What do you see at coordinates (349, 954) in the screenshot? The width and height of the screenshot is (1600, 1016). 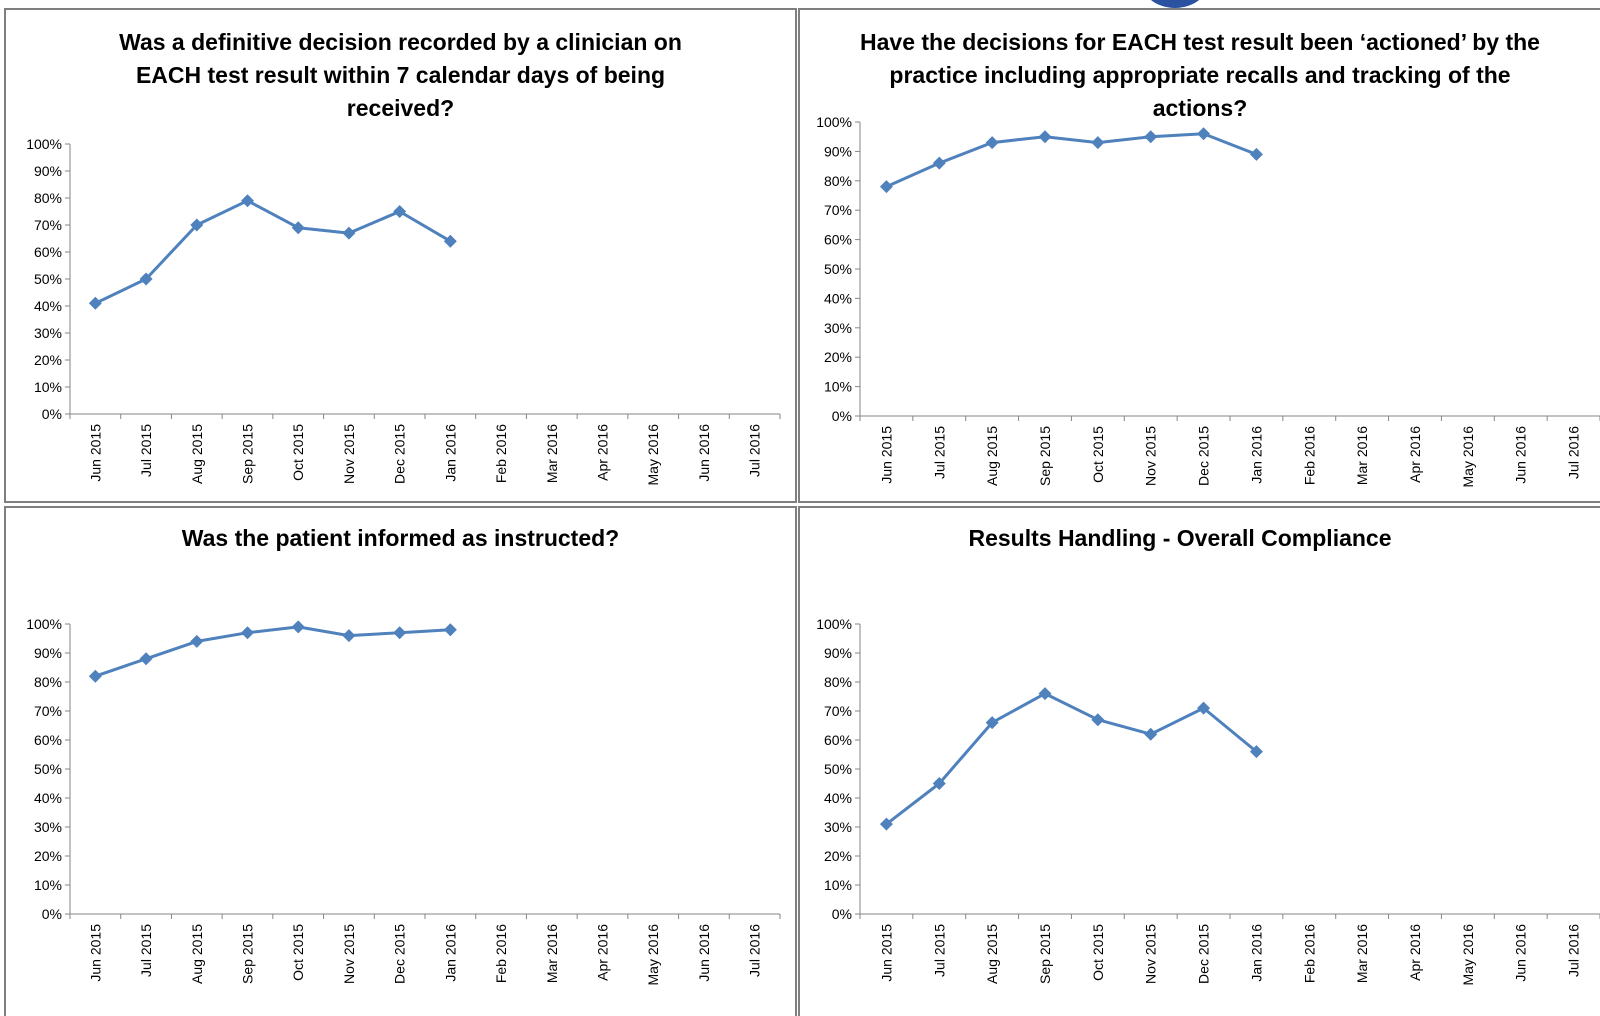 I see `x-tick-label: Nov 2015` at bounding box center [349, 954].